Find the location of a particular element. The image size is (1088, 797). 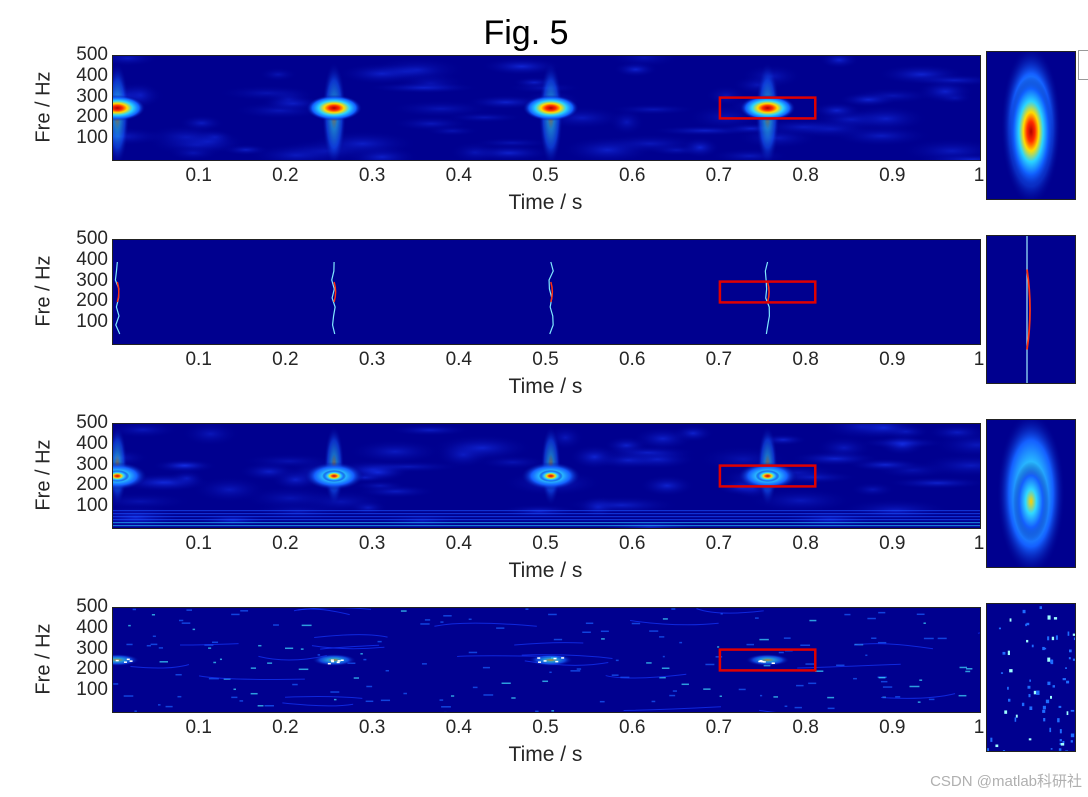

x-tick-label: 0.3 is located at coordinates (372, 727).